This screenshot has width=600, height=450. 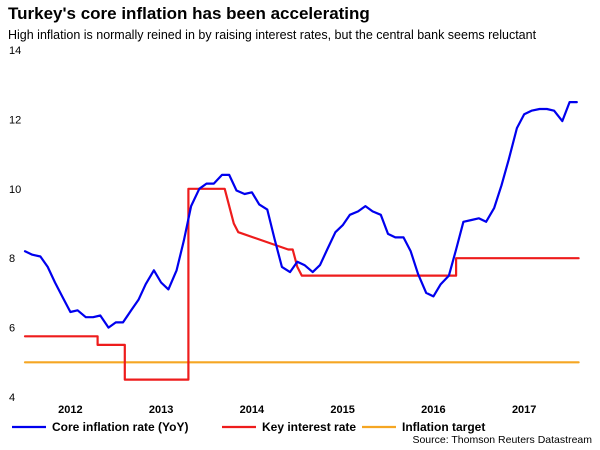 What do you see at coordinates (443, 427) in the screenshot?
I see `legend-label-2: Inflation target` at bounding box center [443, 427].